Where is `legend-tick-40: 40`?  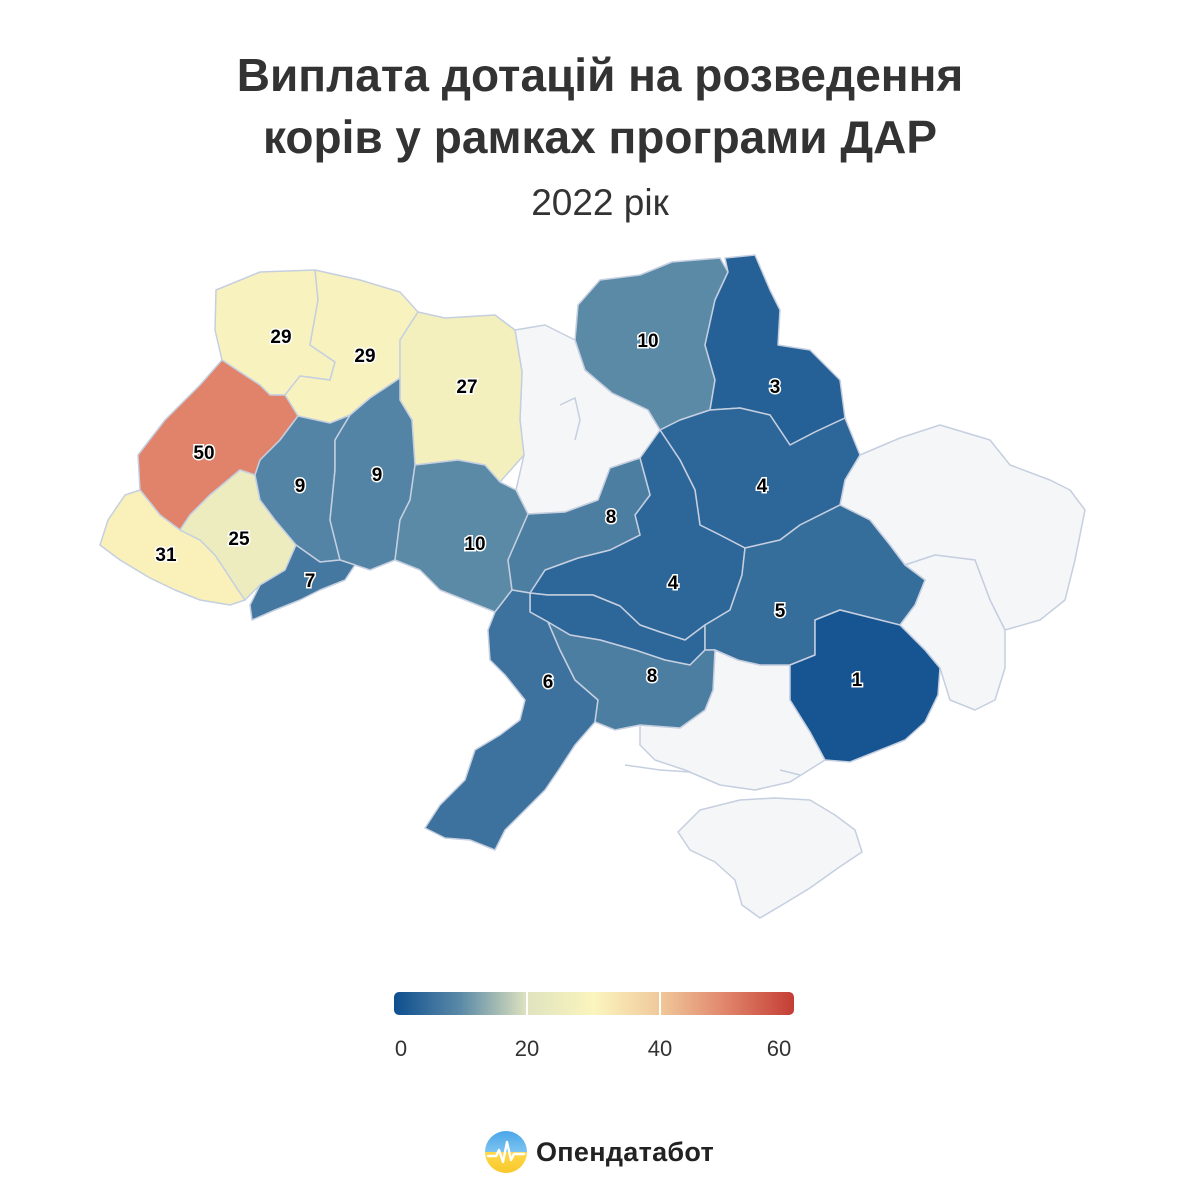 legend-tick-40: 40 is located at coordinates (660, 1048).